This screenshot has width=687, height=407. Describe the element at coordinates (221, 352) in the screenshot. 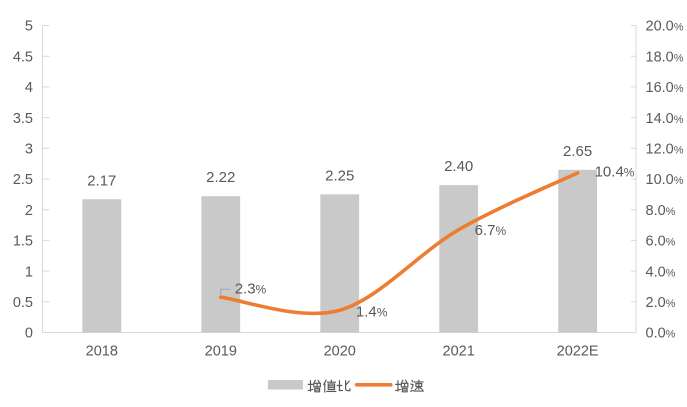

I see `svg-text: 2019` at that location.